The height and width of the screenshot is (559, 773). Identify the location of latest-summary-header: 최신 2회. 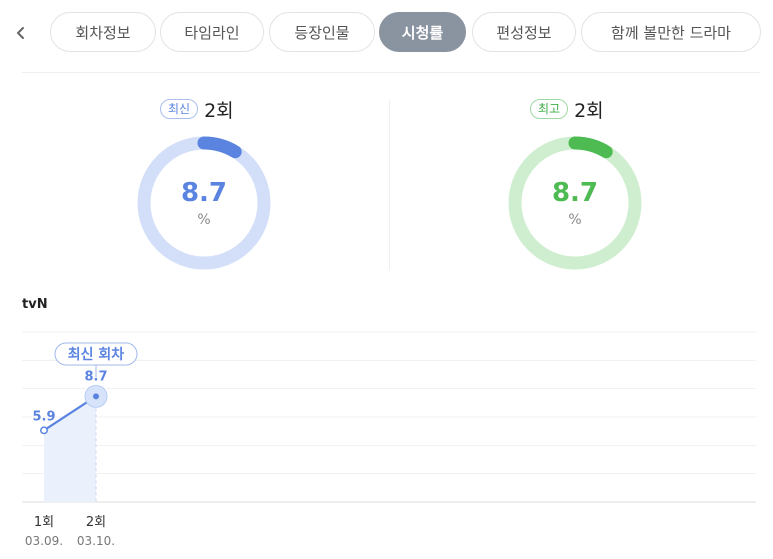
(197, 109).